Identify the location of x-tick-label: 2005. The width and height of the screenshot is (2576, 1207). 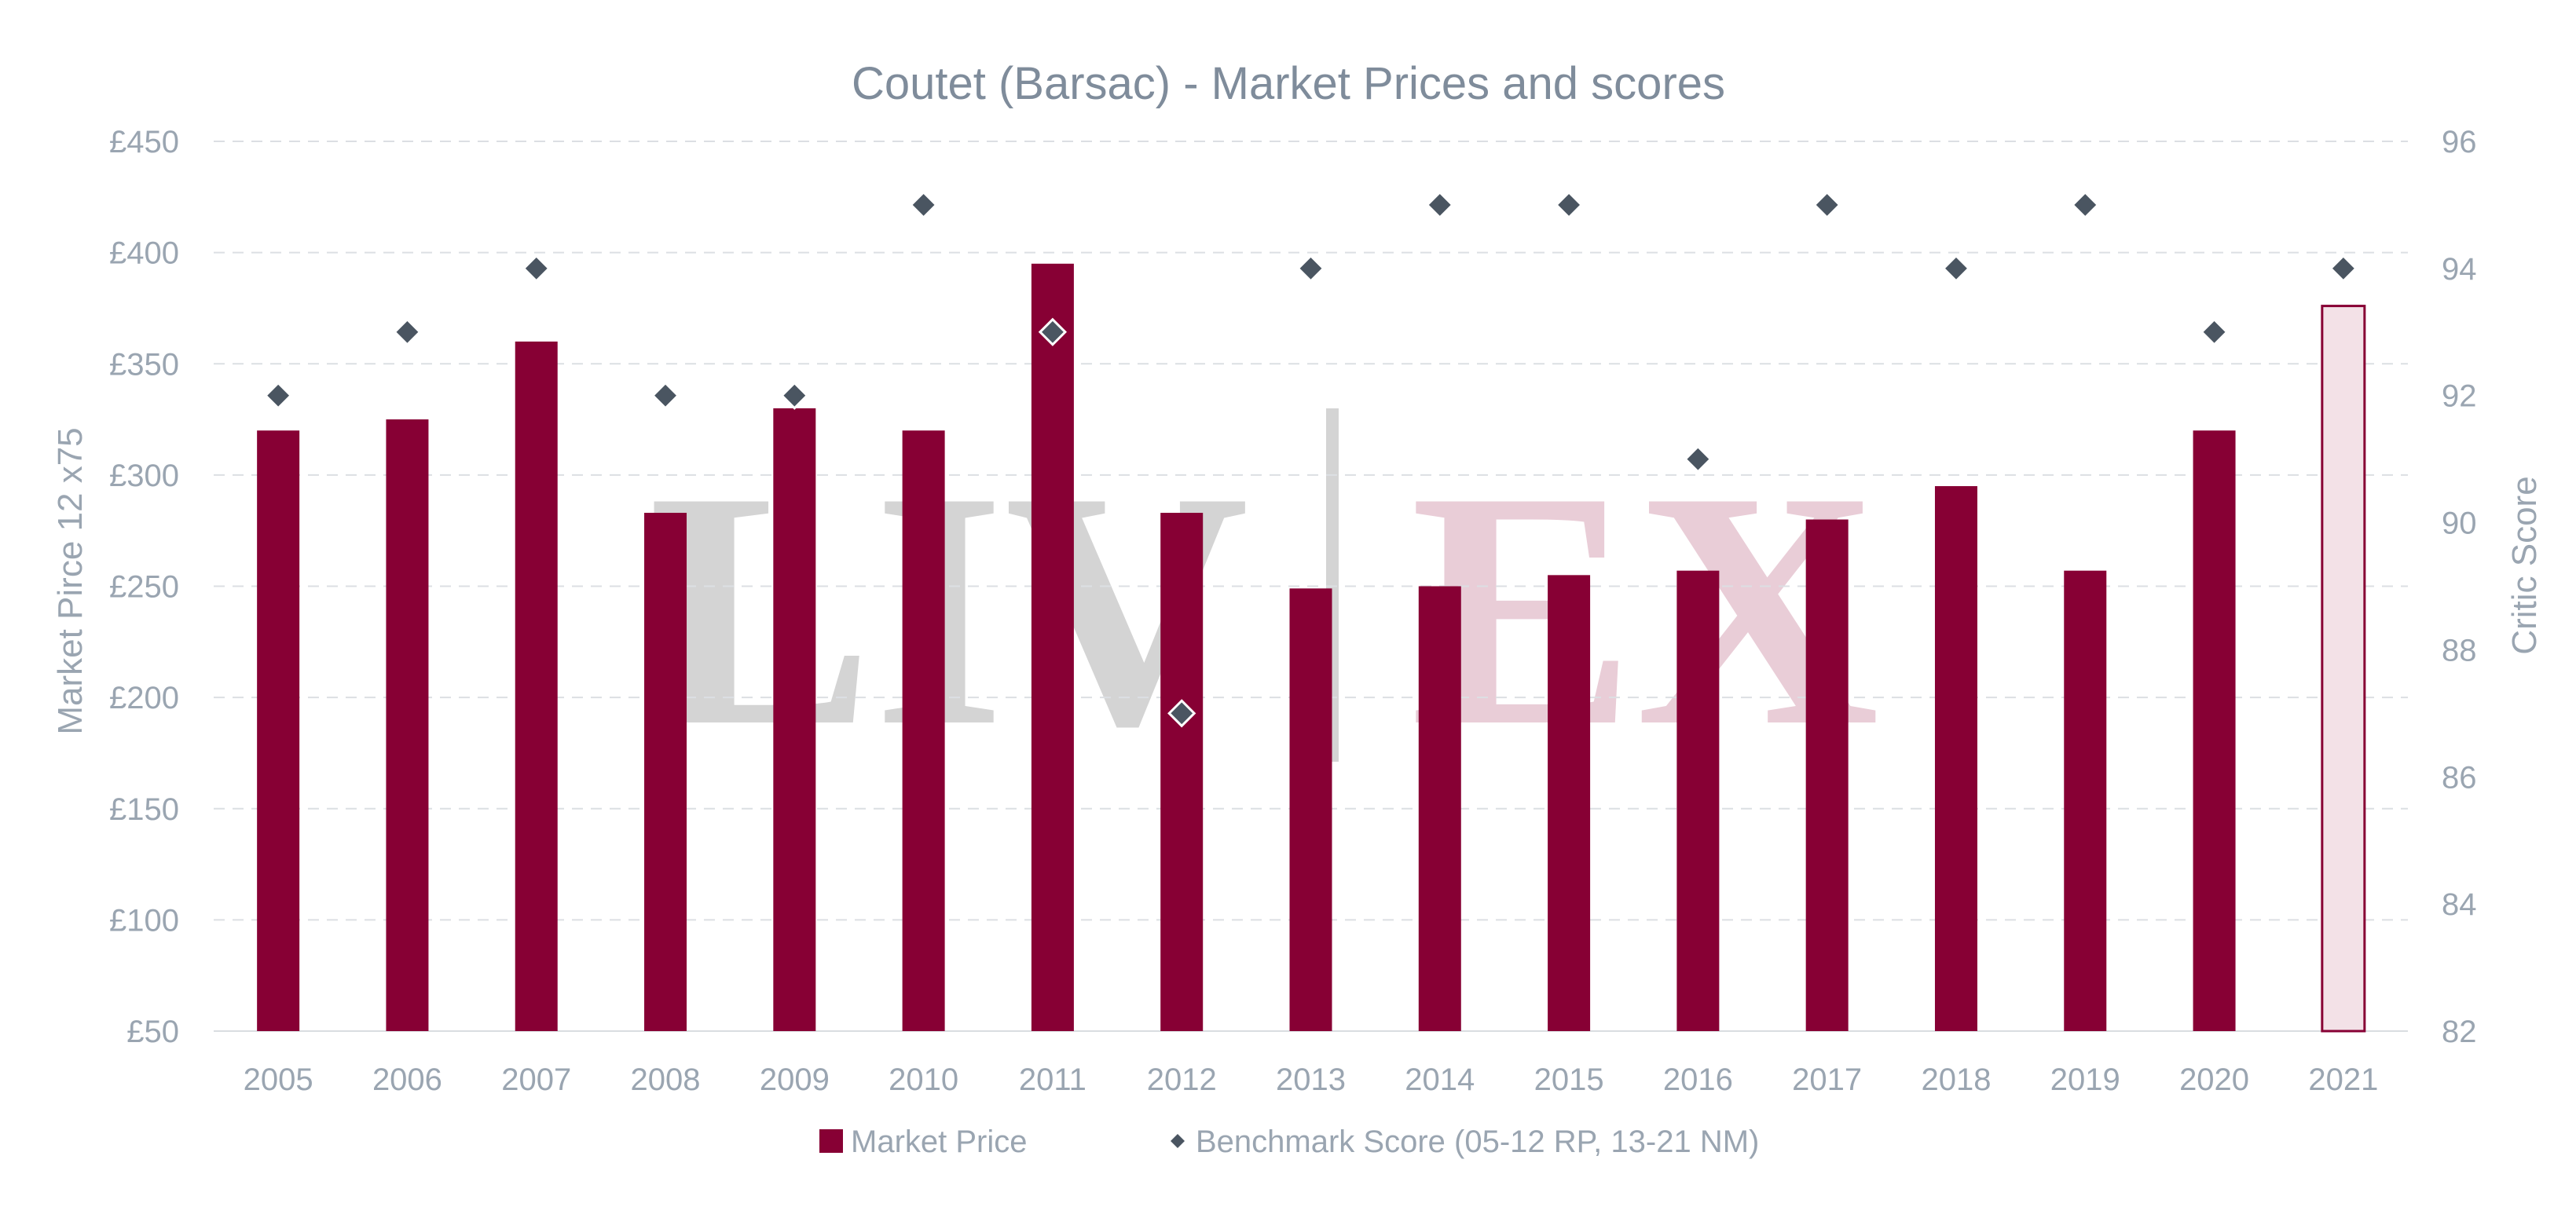
(278, 1080).